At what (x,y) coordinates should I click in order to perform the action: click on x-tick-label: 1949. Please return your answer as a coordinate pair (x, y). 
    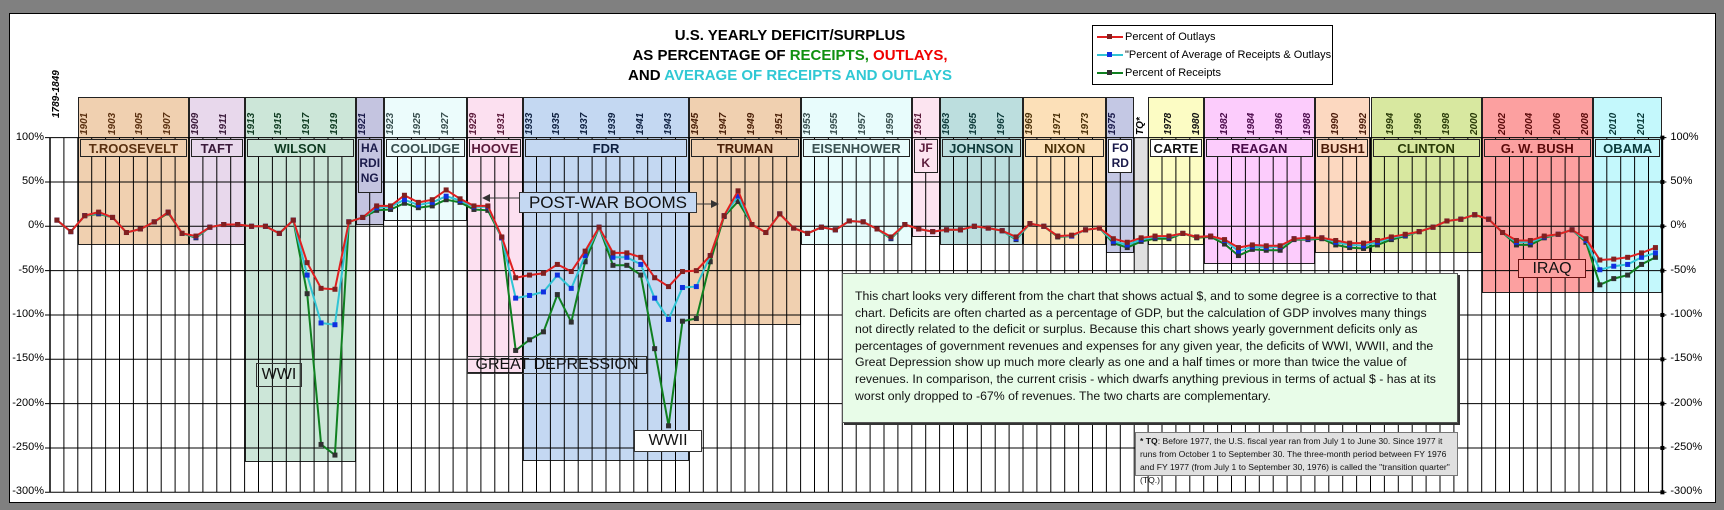
    Looking at the image, I should click on (751, 123).